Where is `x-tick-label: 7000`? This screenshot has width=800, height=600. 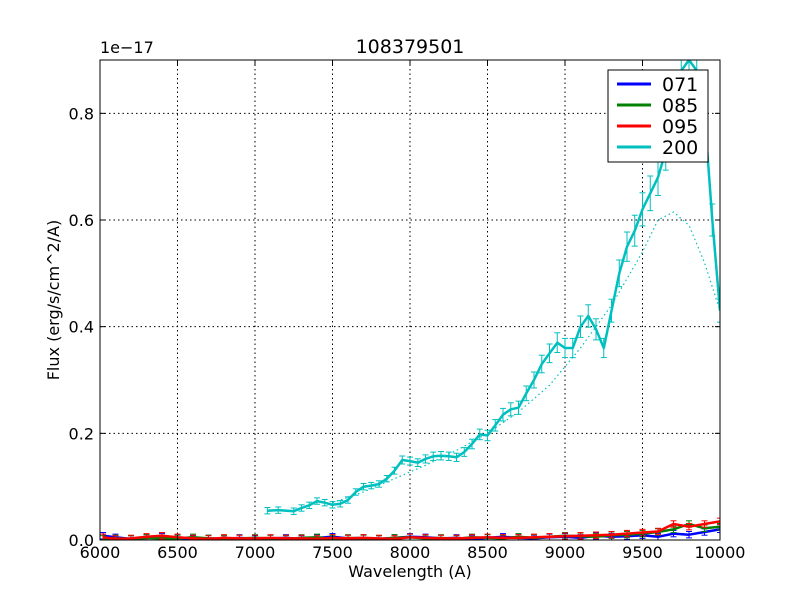
x-tick-label: 7000 is located at coordinates (255, 552).